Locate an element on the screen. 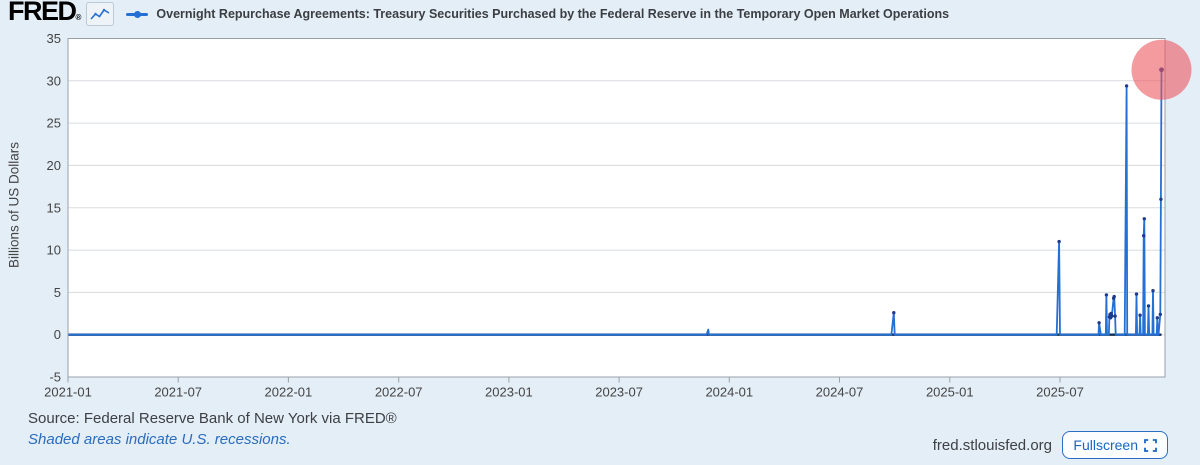 This screenshot has width=1200, height=465. x-tick-label: 2024-01 is located at coordinates (729, 392).